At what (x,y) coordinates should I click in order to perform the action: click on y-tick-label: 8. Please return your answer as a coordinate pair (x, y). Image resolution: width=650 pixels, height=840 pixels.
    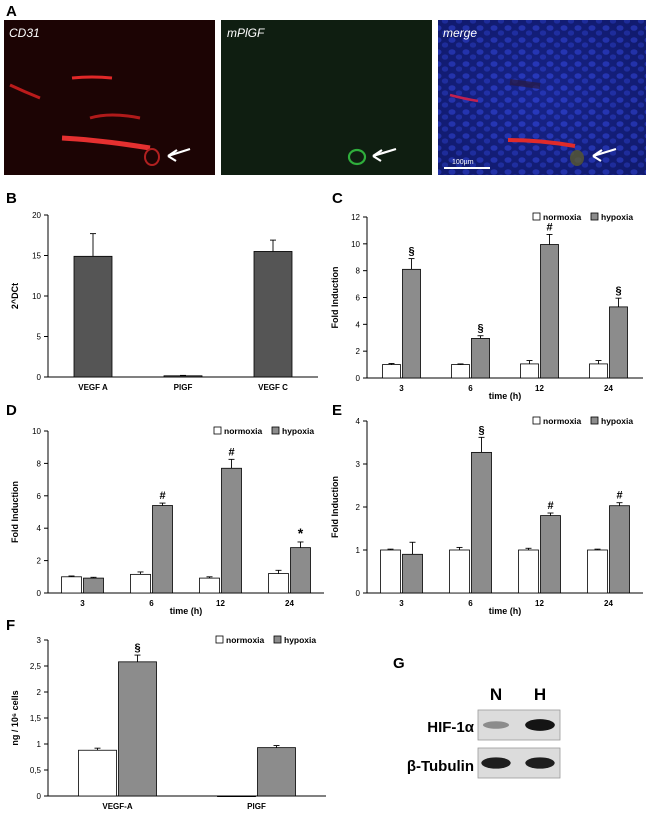
    Looking at the image, I should click on (358, 271).